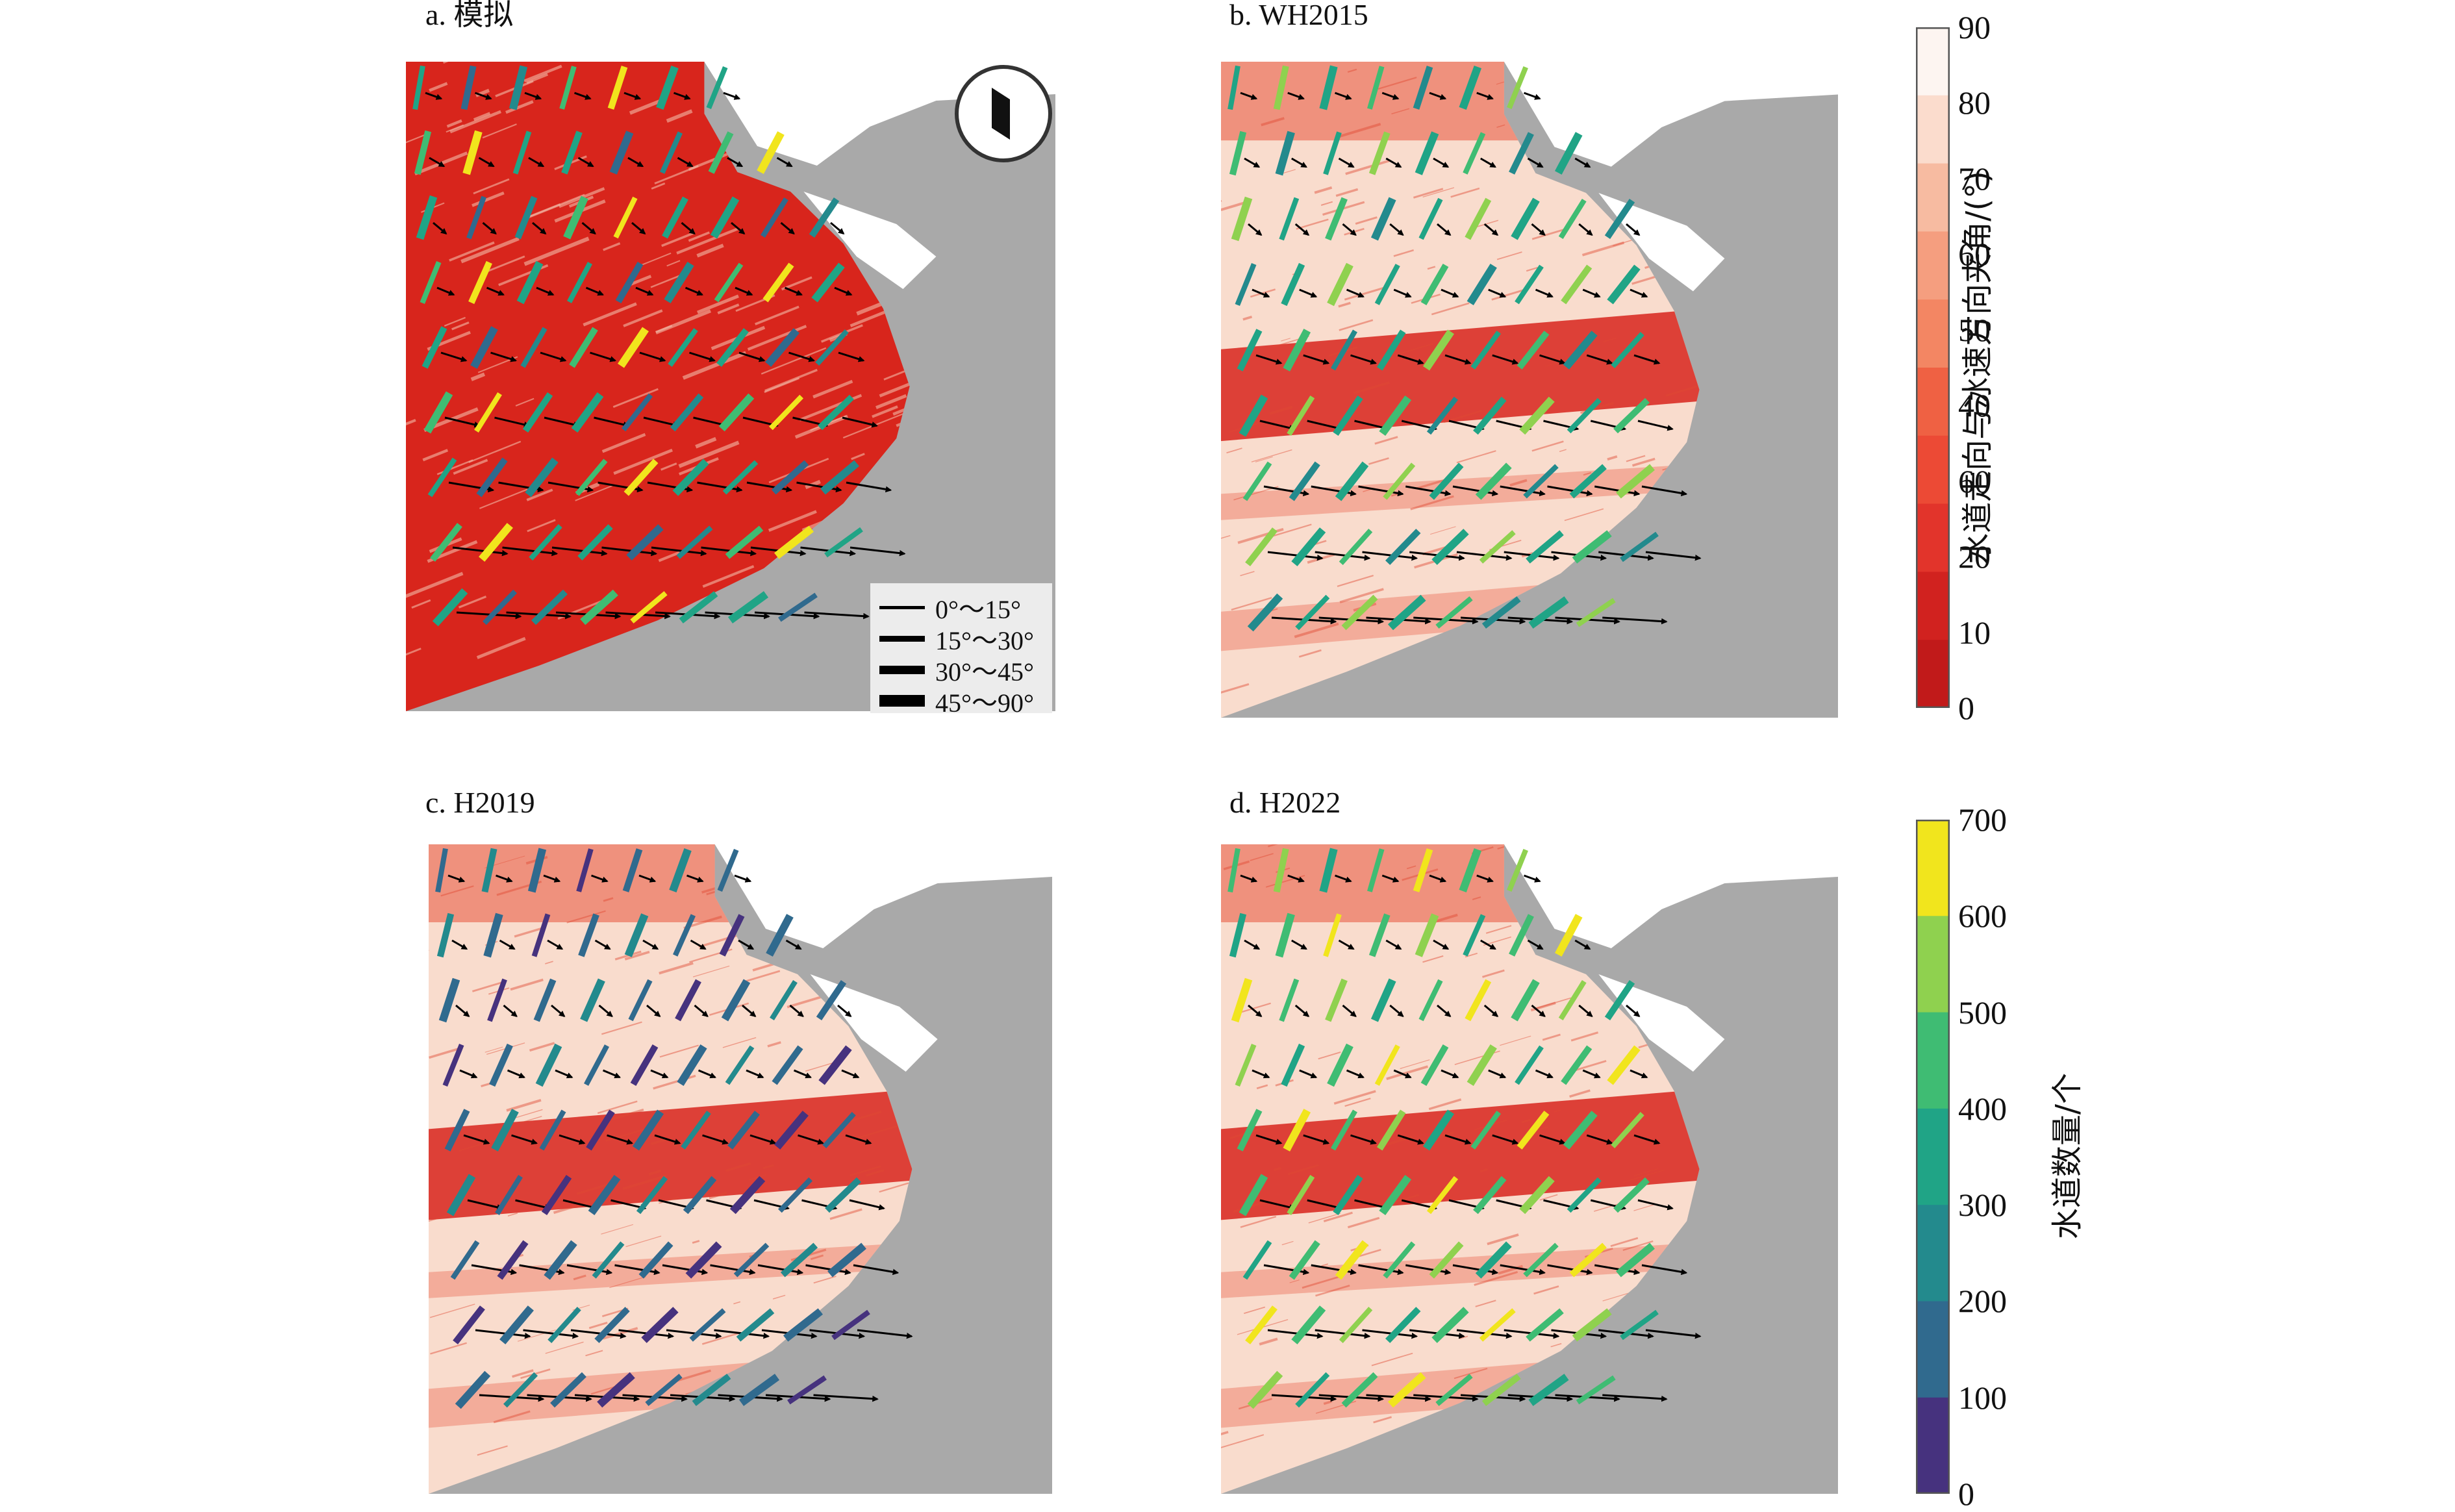 The height and width of the screenshot is (1512, 2455). I want to click on count-tick: 100, so click(1982, 1398).